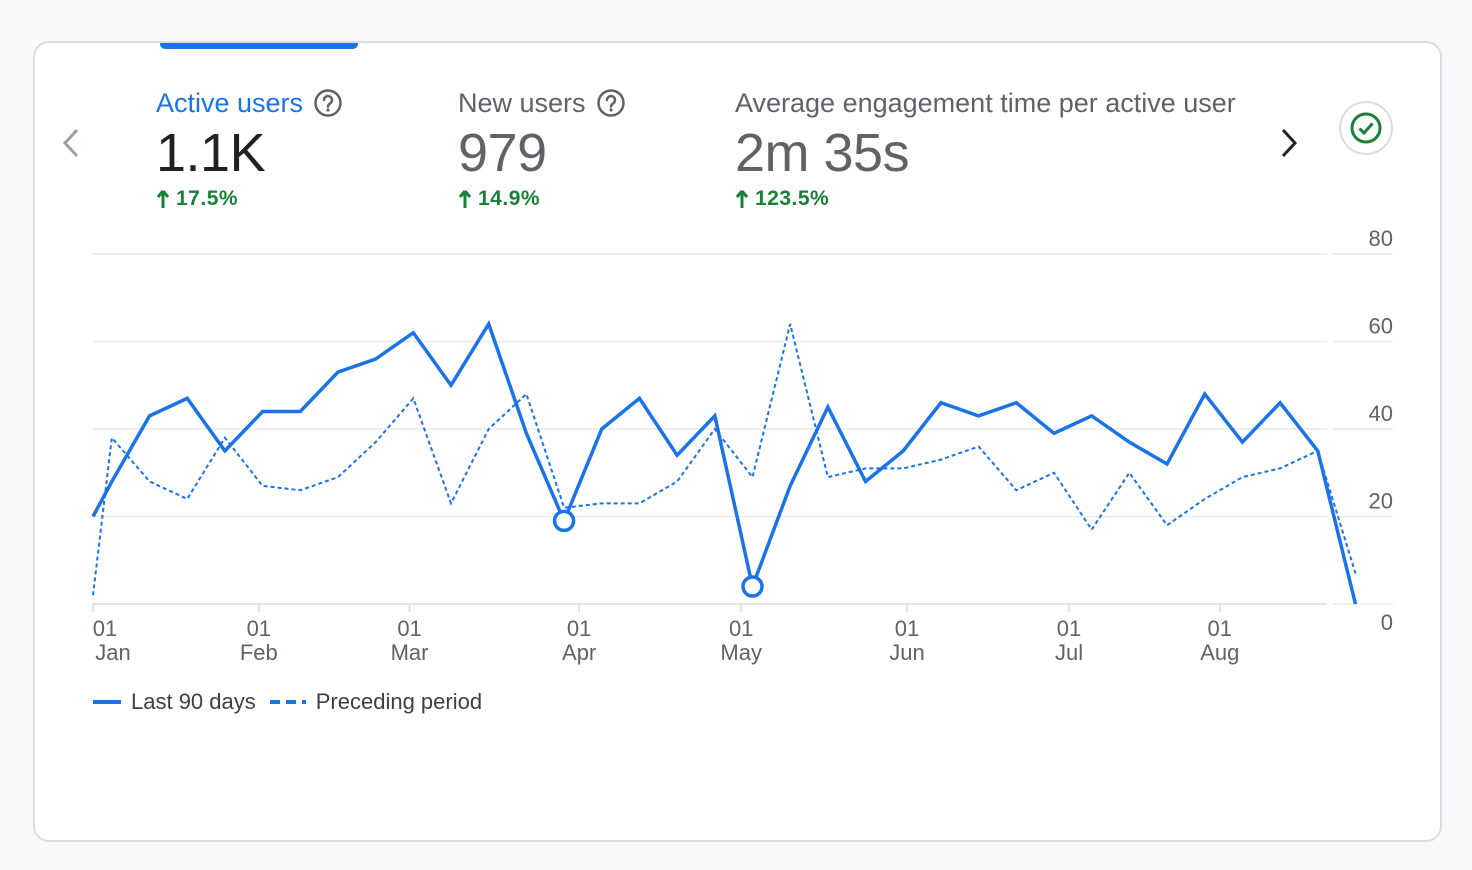 Image resolution: width=1472 pixels, height=870 pixels. What do you see at coordinates (509, 198) in the screenshot?
I see `metric-change-value: 14.9%` at bounding box center [509, 198].